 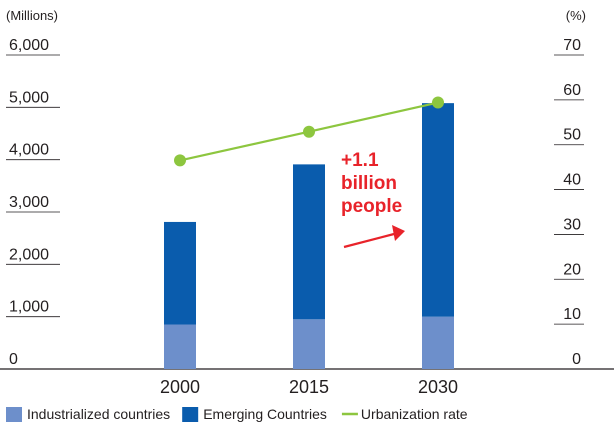 I want to click on annotation-text: people, so click(x=371, y=206).